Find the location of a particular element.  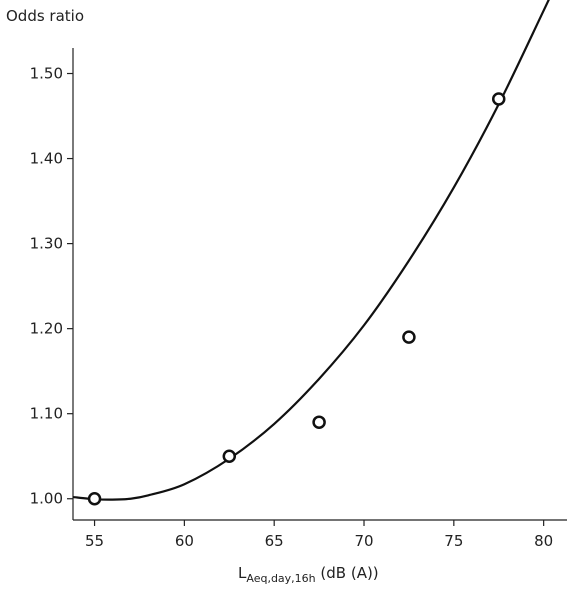

x-tick-label: 60 is located at coordinates (184, 541).